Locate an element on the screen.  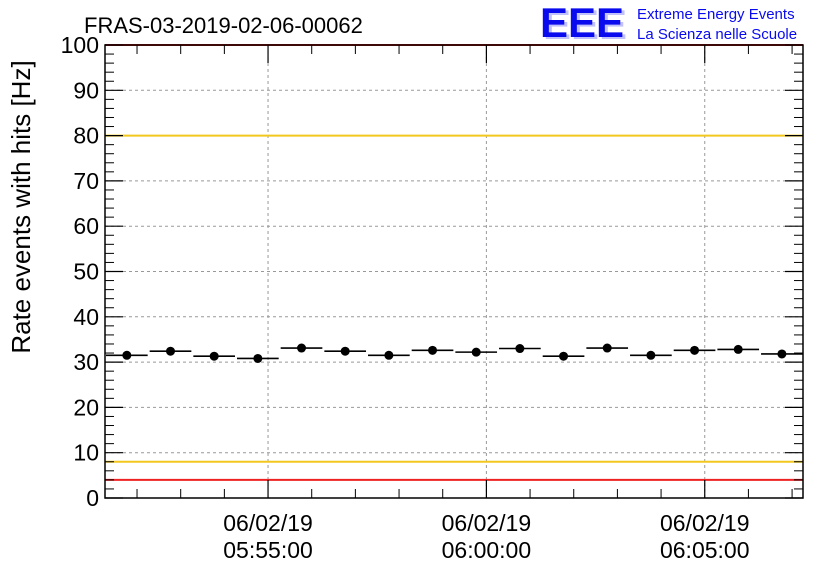
y-axis-label: Rate events with hits [Hz] is located at coordinates (21, 206).